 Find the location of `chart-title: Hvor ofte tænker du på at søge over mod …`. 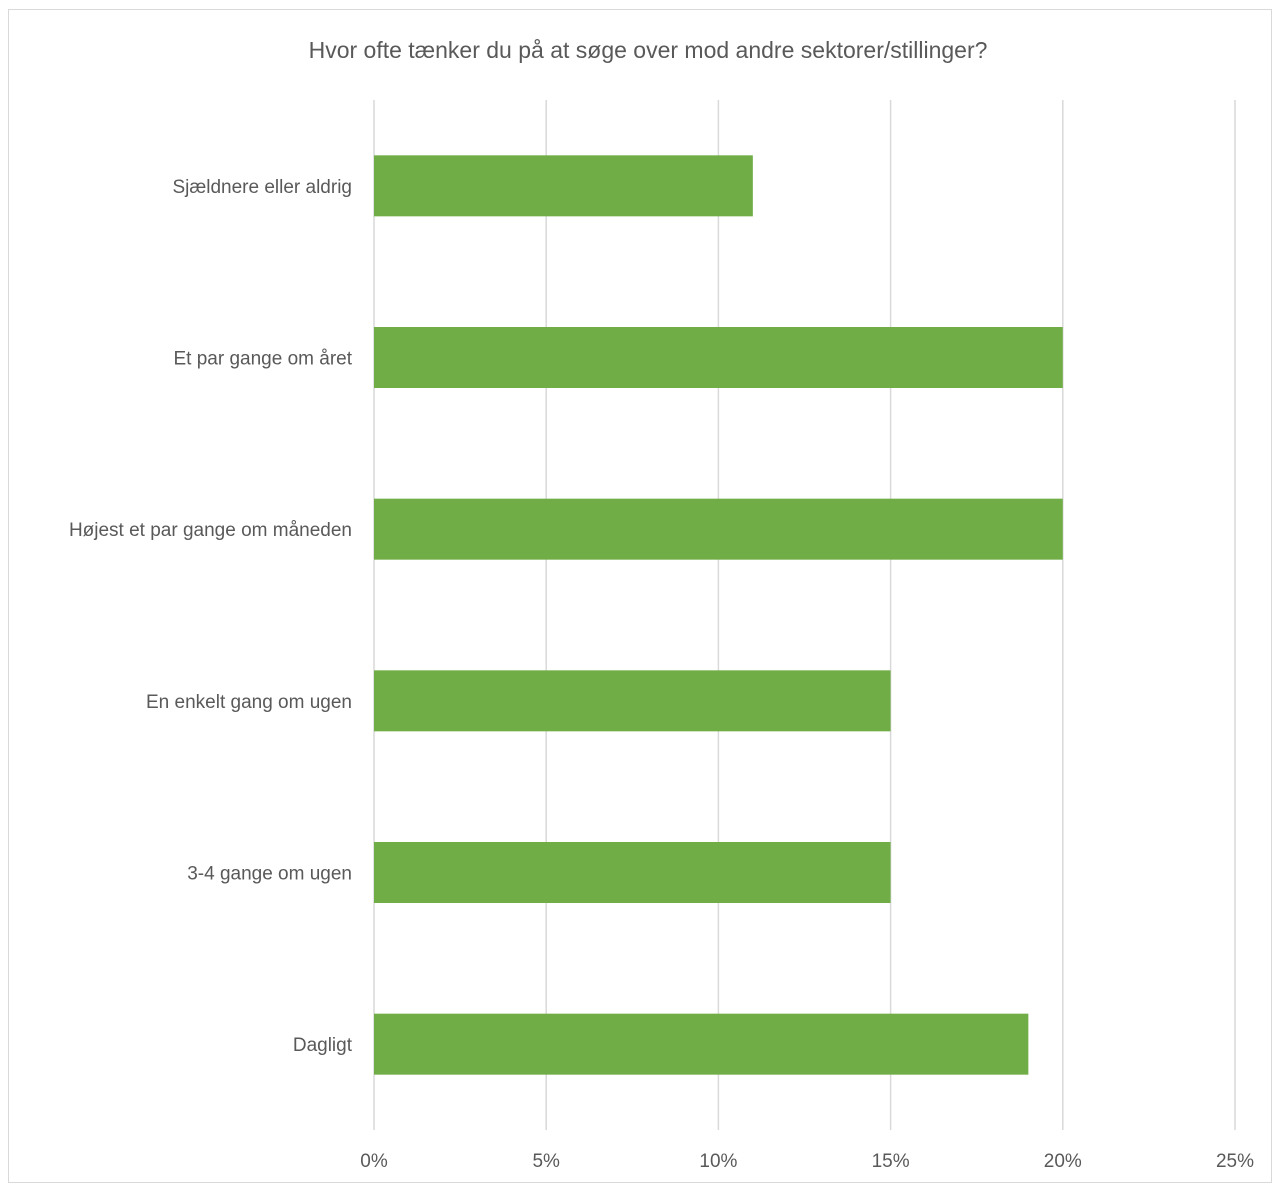

chart-title: Hvor ofte tænker du på at søge over mod … is located at coordinates (648, 50).